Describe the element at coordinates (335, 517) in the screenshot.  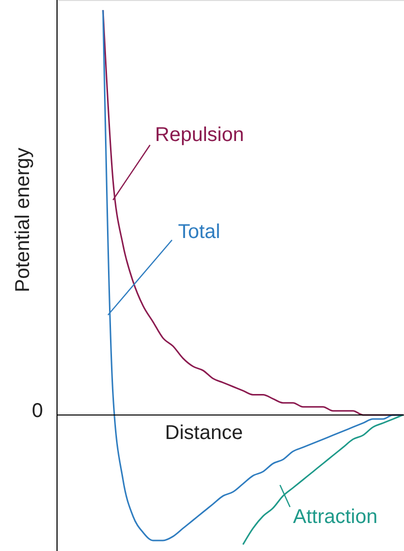
I see `legend-label: Attraction` at that location.